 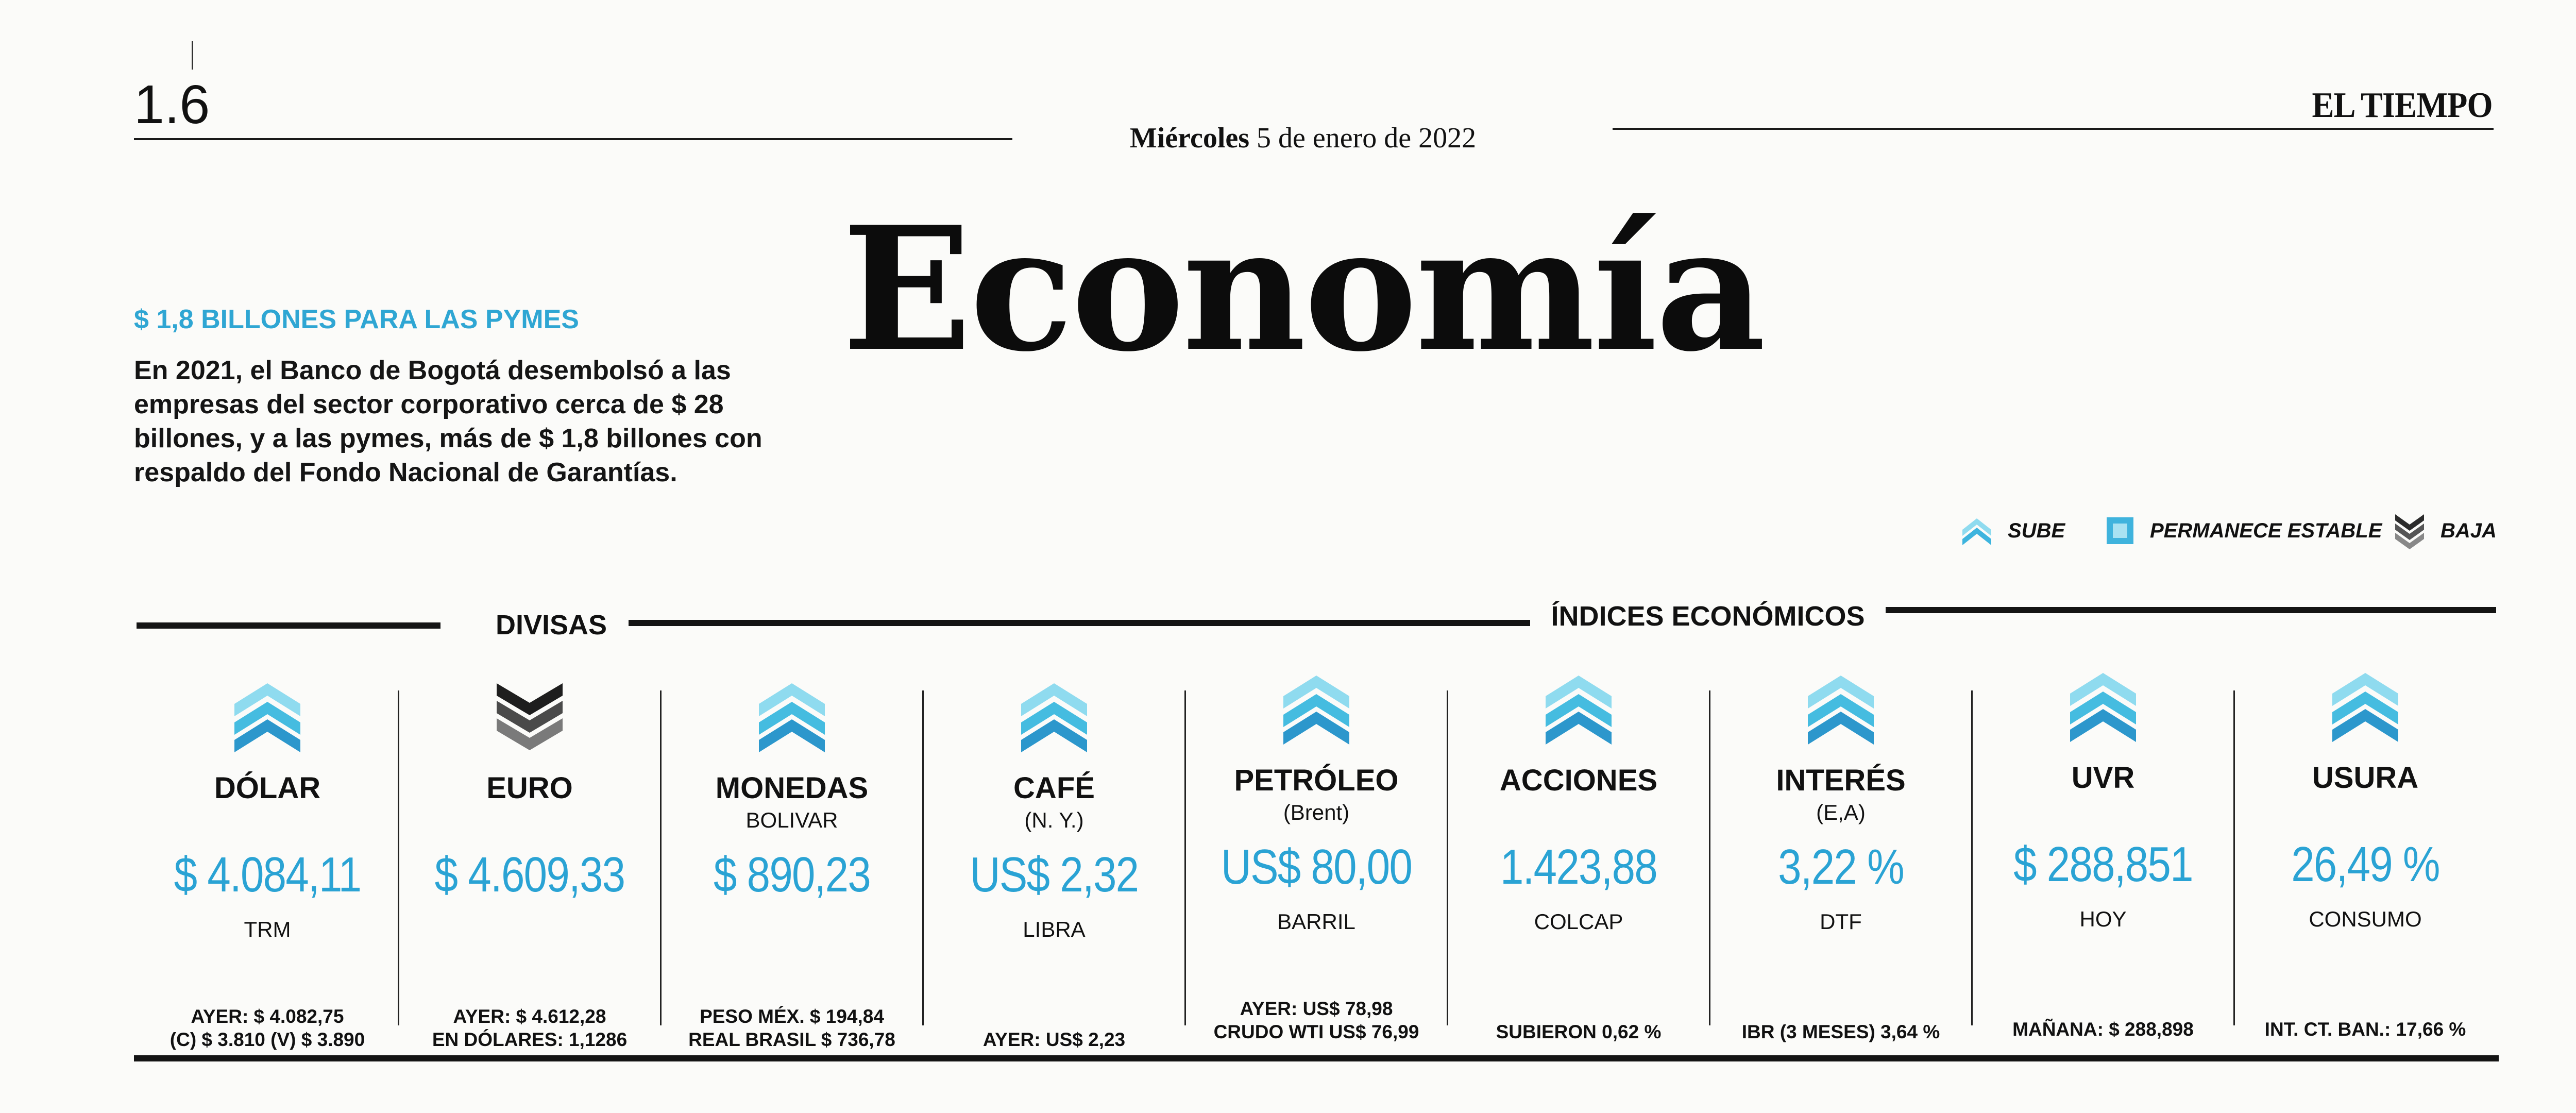 I want to click on indicator-footnote-line2: INT. CT. BAN.: 17,66 %, so click(x=2365, y=1029).